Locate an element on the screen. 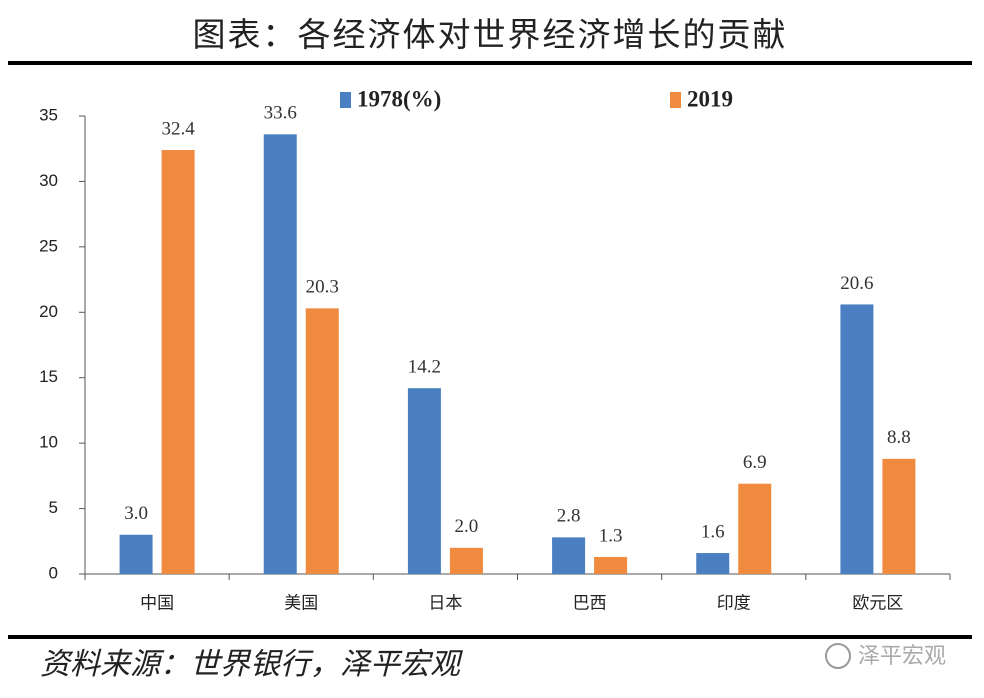  value-label: 6.9 is located at coordinates (755, 462).